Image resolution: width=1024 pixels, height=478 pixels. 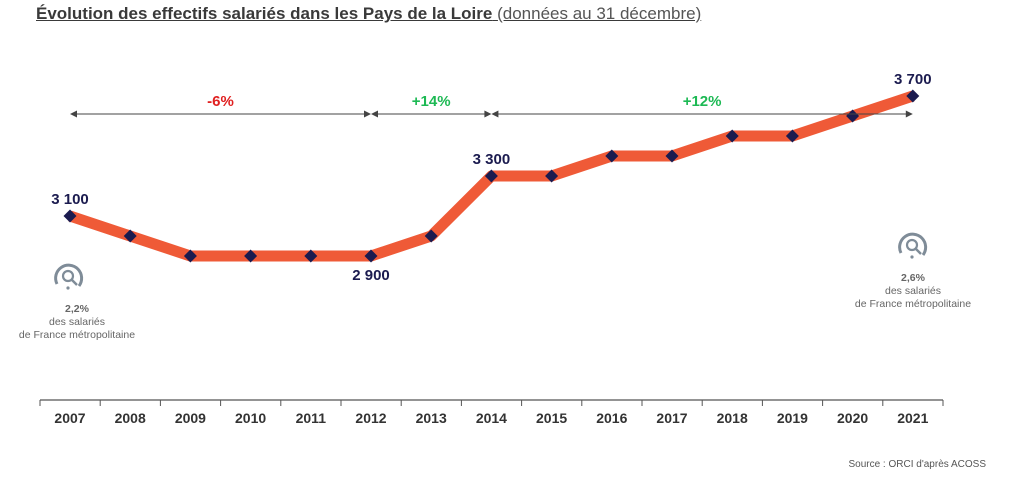 What do you see at coordinates (77, 309) in the screenshot?
I see `annotation-percent: 2,2%` at bounding box center [77, 309].